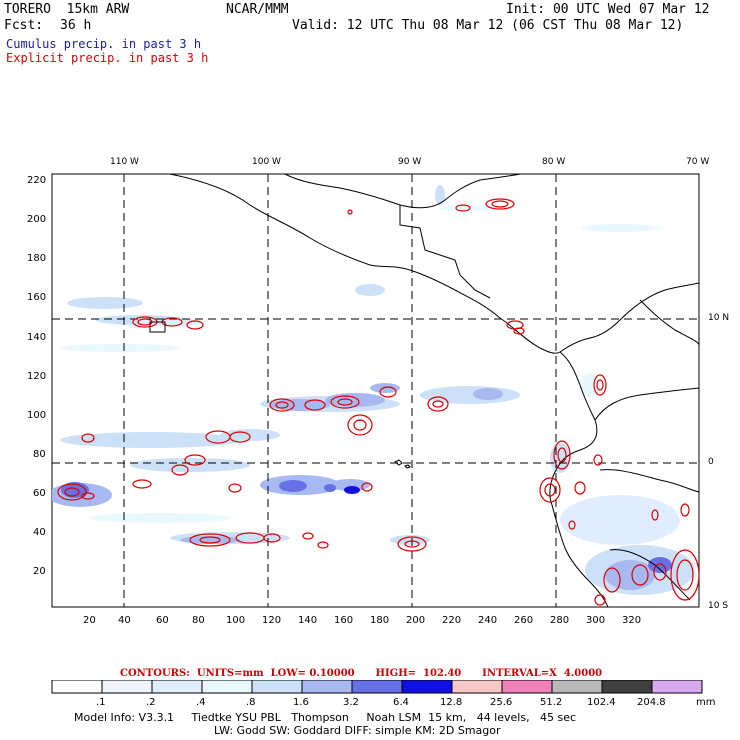 The width and height of the screenshot is (740, 740). What do you see at coordinates (151, 702) in the screenshot?
I see `colorbar-tick-label: .2` at bounding box center [151, 702].